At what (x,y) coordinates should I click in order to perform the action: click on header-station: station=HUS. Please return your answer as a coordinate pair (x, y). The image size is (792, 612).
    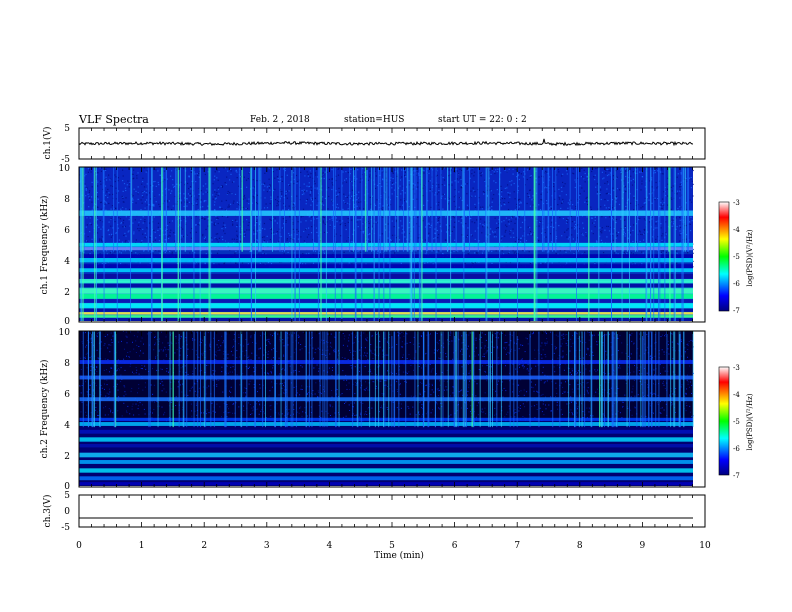
    Looking at the image, I should click on (374, 120).